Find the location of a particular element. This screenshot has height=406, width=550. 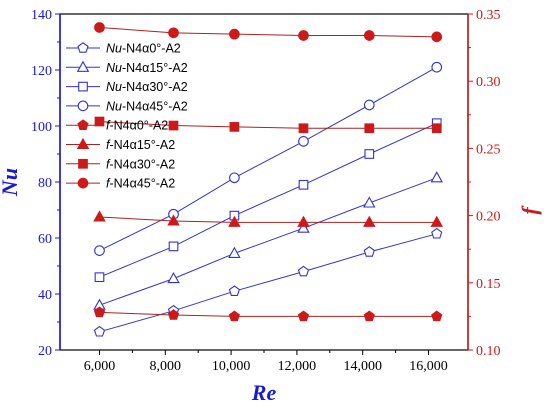

x-tick-label: 16,000 is located at coordinates (428, 366).